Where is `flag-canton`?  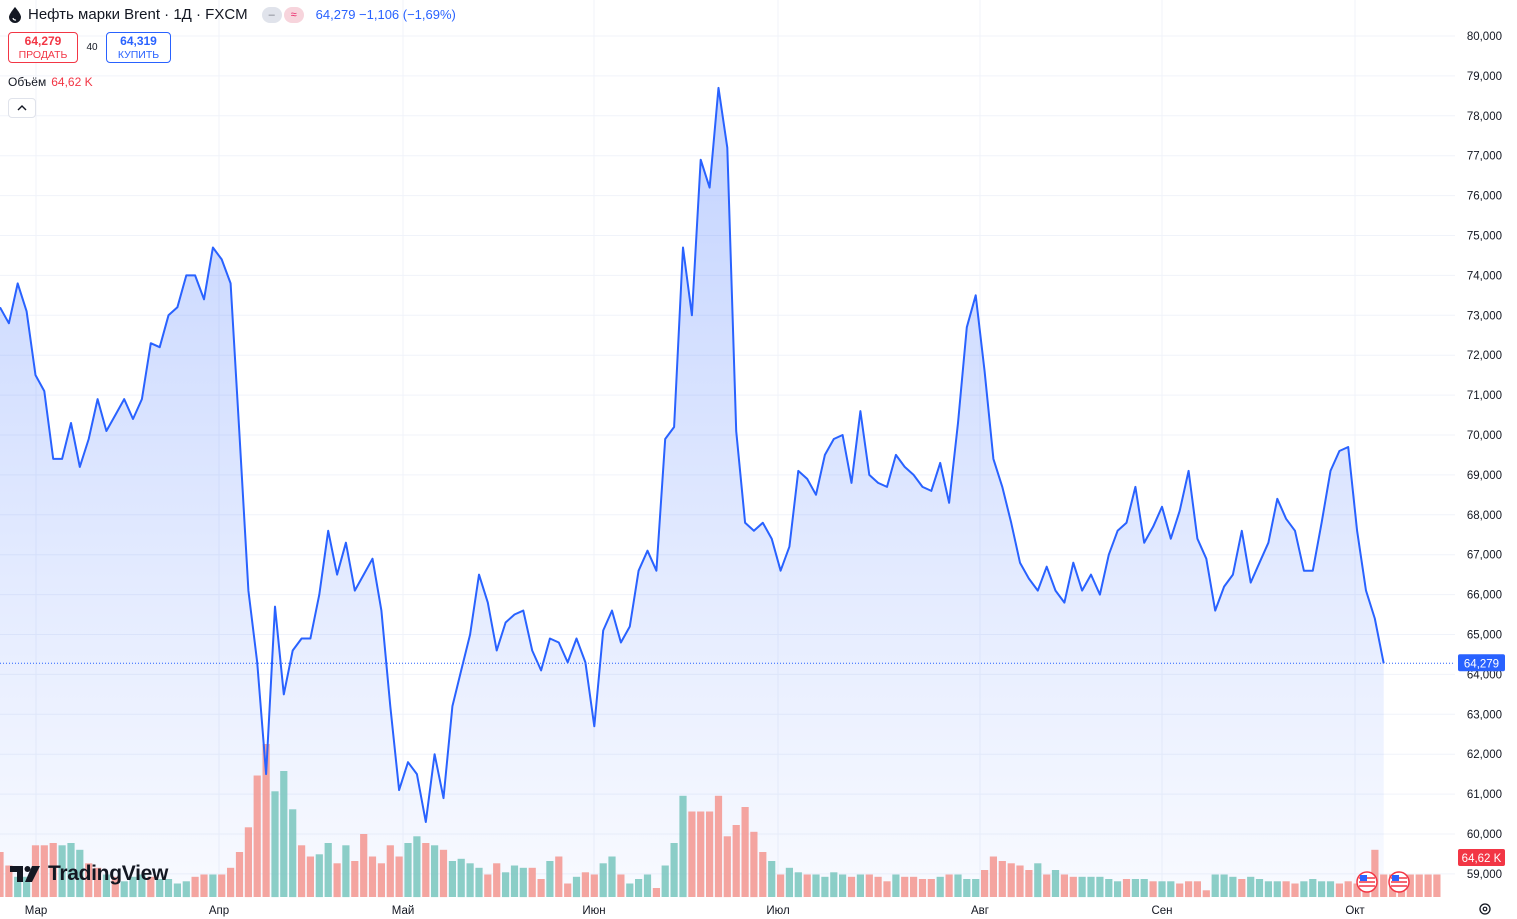 flag-canton is located at coordinates (1395, 878).